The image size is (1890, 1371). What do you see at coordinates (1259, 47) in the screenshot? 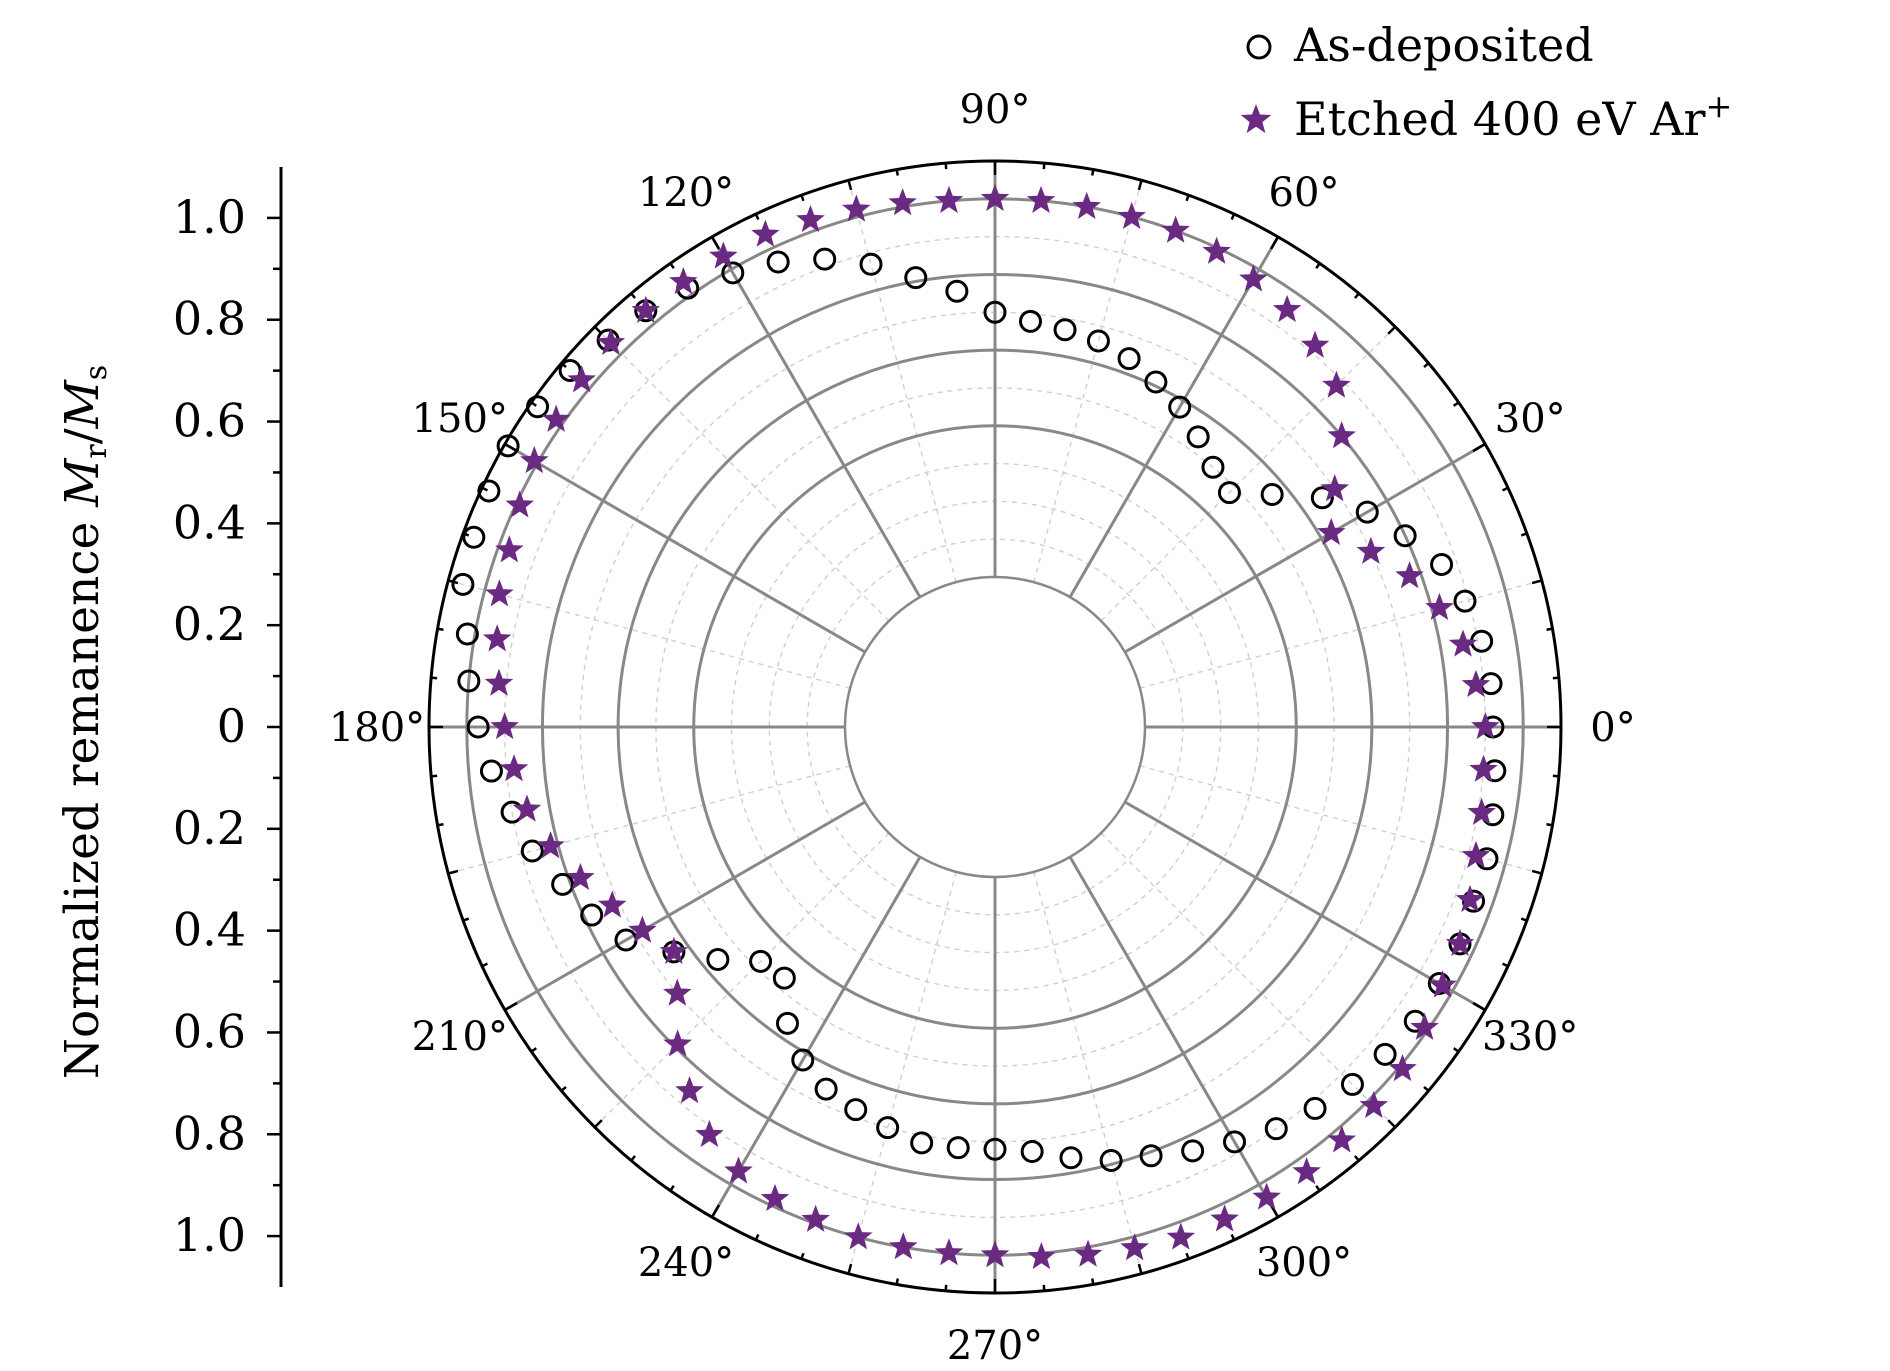
I see `legend-marker-as-deposited` at bounding box center [1259, 47].